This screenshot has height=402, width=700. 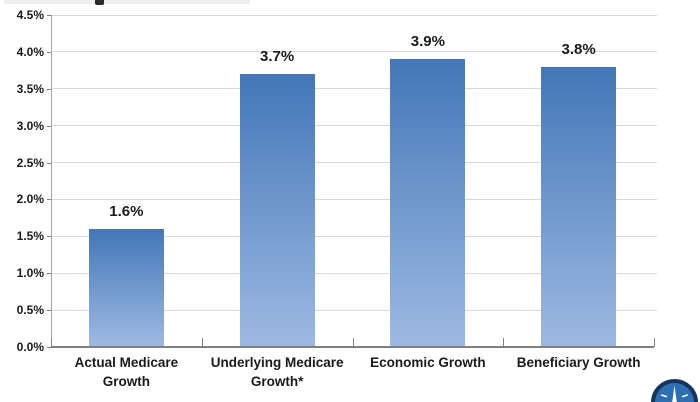 I want to click on org-logo, so click(x=674, y=389).